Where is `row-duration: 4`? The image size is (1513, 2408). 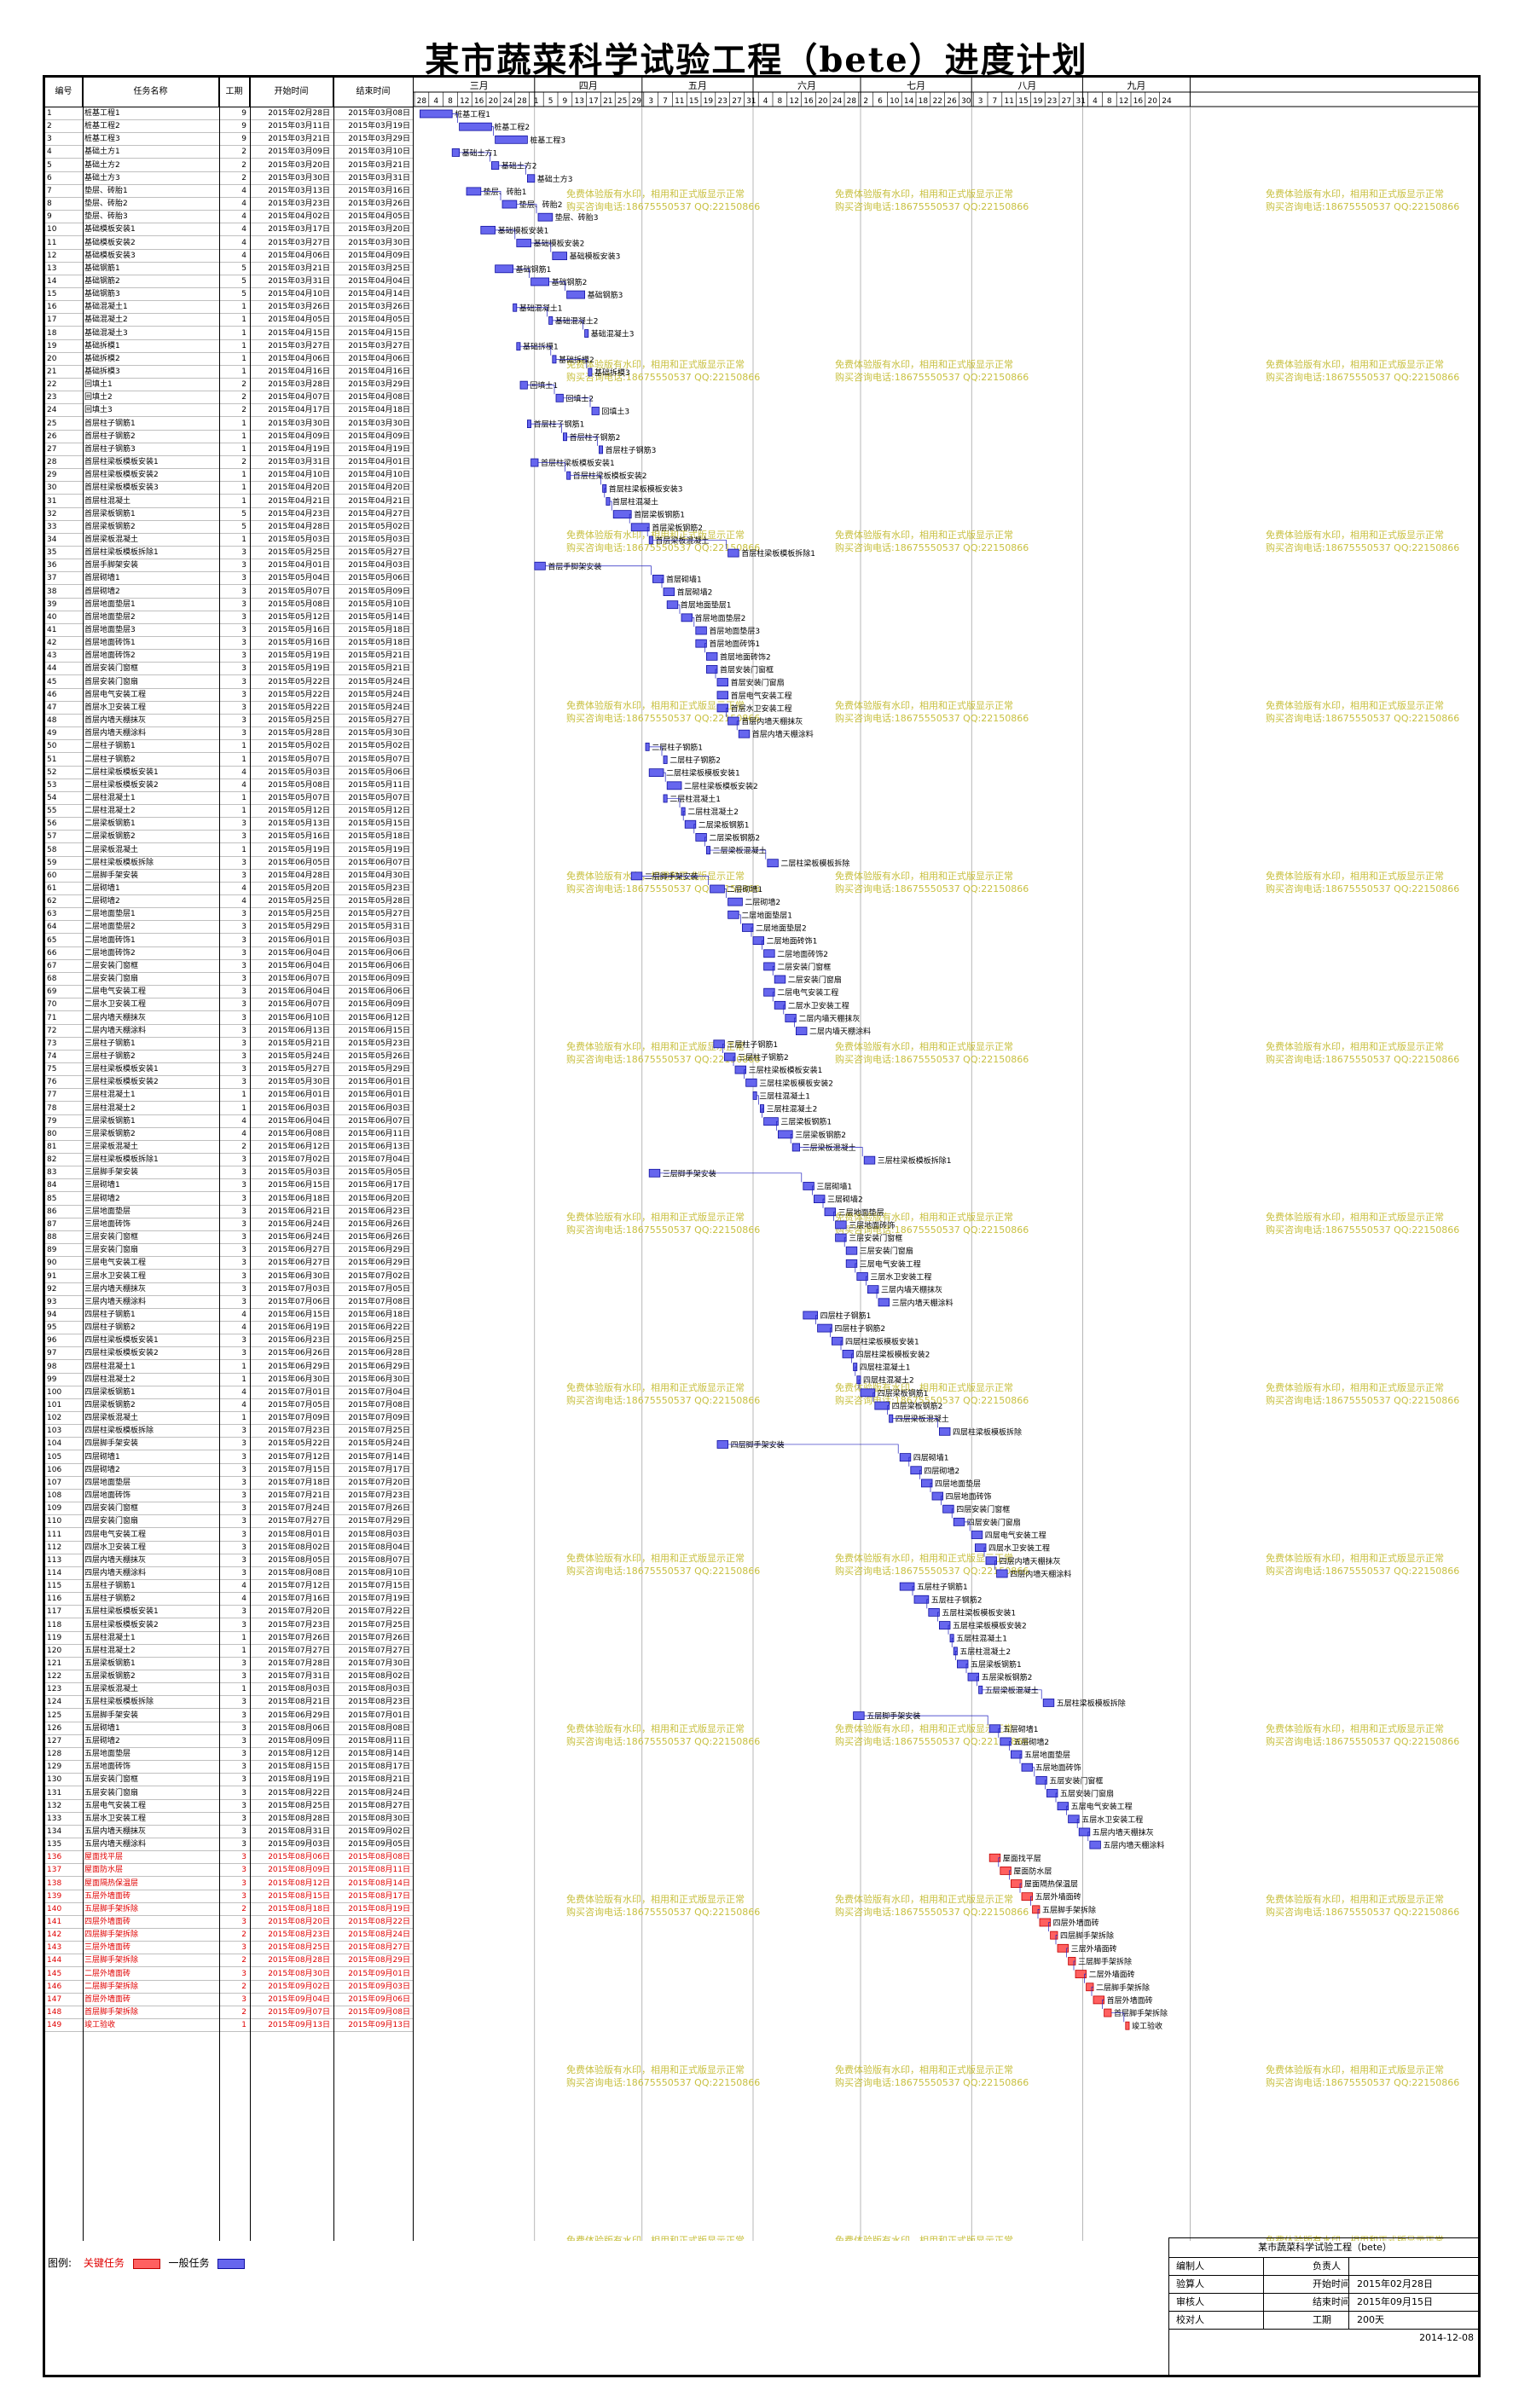
row-duration: 4 is located at coordinates (243, 785).